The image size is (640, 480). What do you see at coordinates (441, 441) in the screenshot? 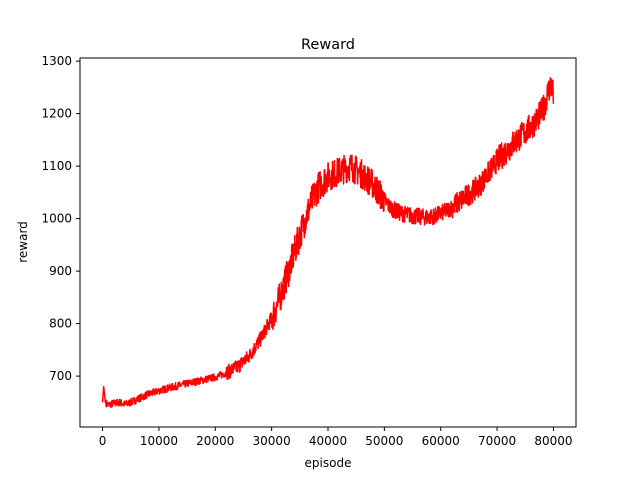
I see `x-tick-label: 60000` at bounding box center [441, 441].